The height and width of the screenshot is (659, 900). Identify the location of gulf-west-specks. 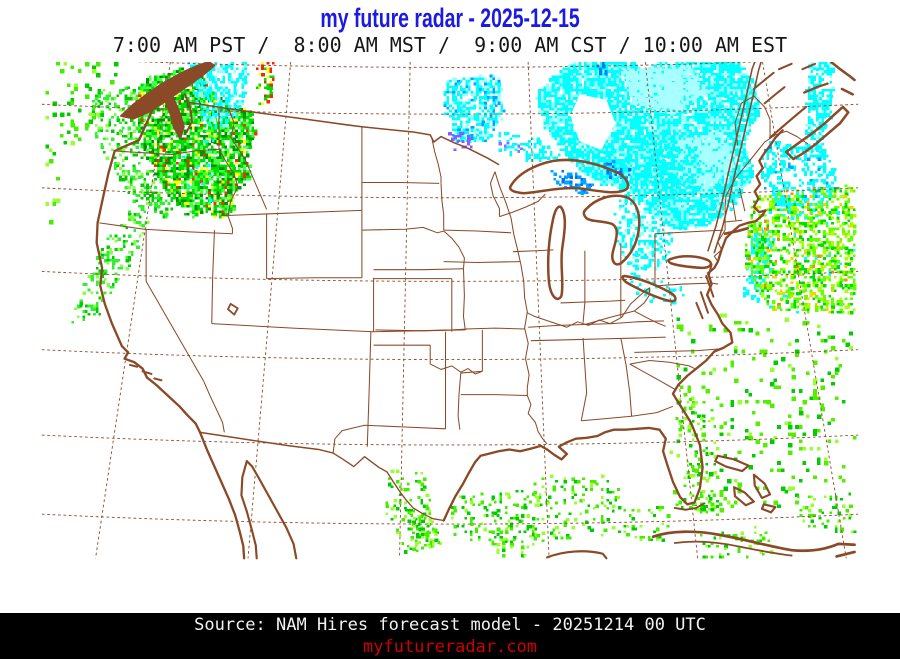
(413, 511).